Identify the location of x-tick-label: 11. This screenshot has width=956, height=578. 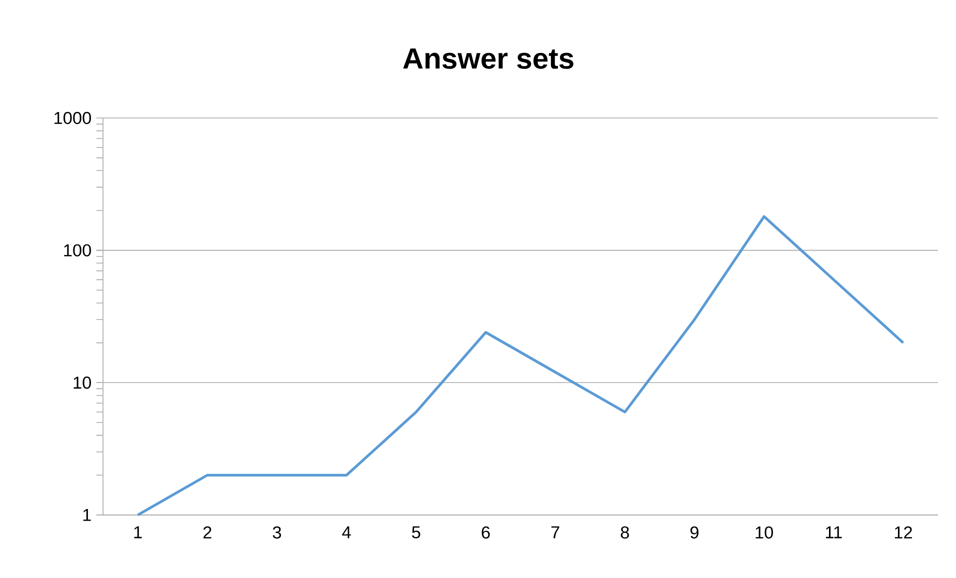
(834, 532).